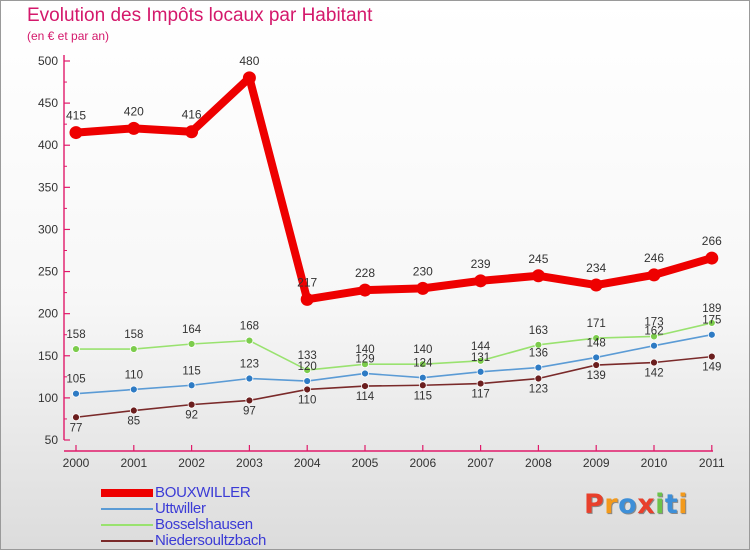 The height and width of the screenshot is (550, 750). What do you see at coordinates (48, 187) in the screenshot?
I see `y-tick-label: 350` at bounding box center [48, 187].